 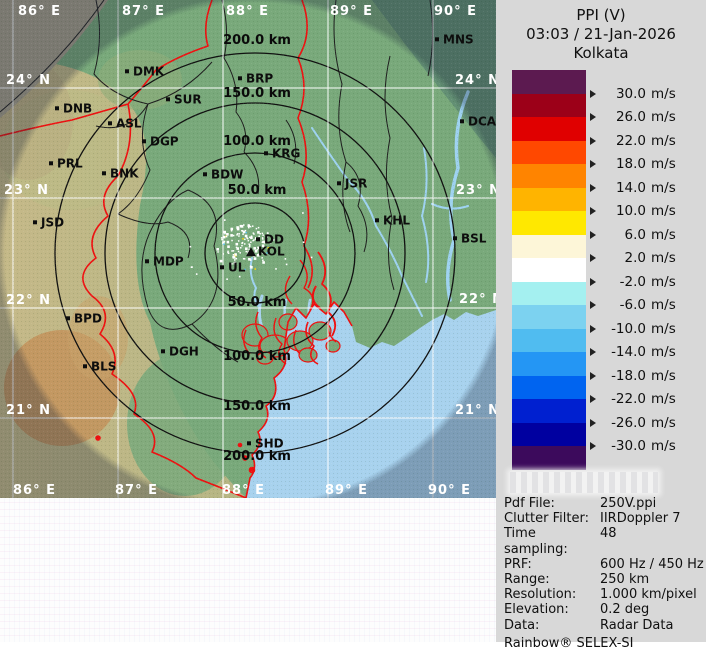 I want to click on info-row: Data: Radar Data, so click(x=603, y=625).